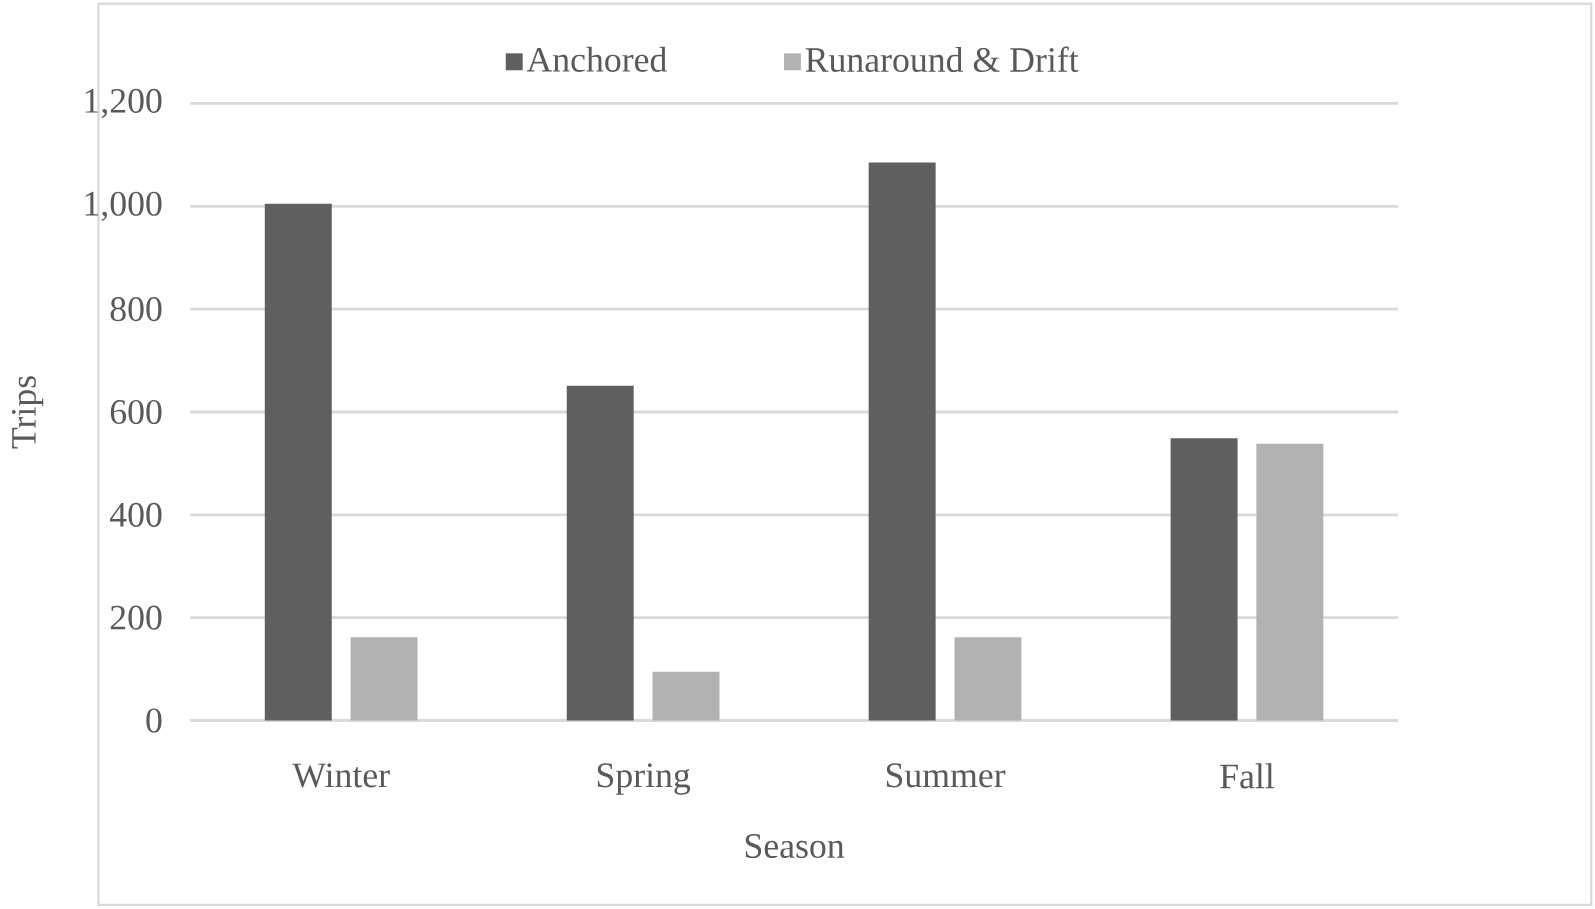 This screenshot has height=909, width=1595. What do you see at coordinates (123, 104) in the screenshot?
I see `y-tick-label: 1,200` at bounding box center [123, 104].